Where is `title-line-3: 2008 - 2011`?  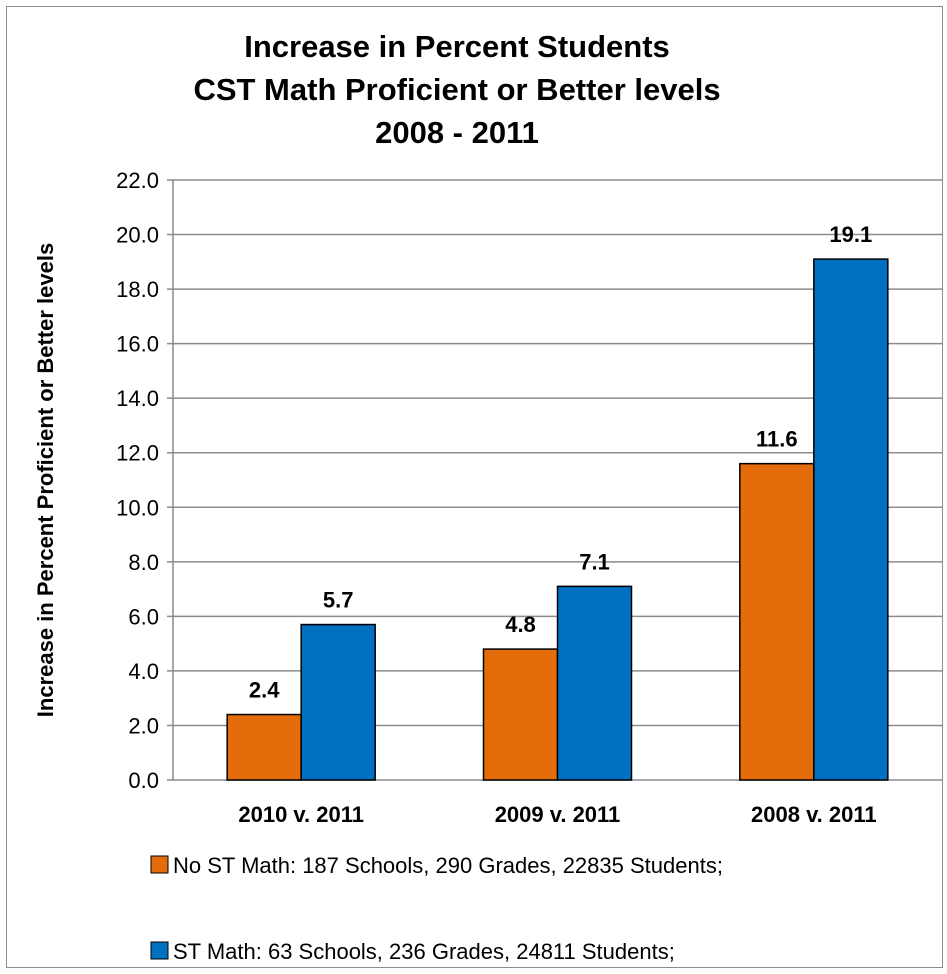
title-line-3: 2008 - 2011 is located at coordinates (457, 132).